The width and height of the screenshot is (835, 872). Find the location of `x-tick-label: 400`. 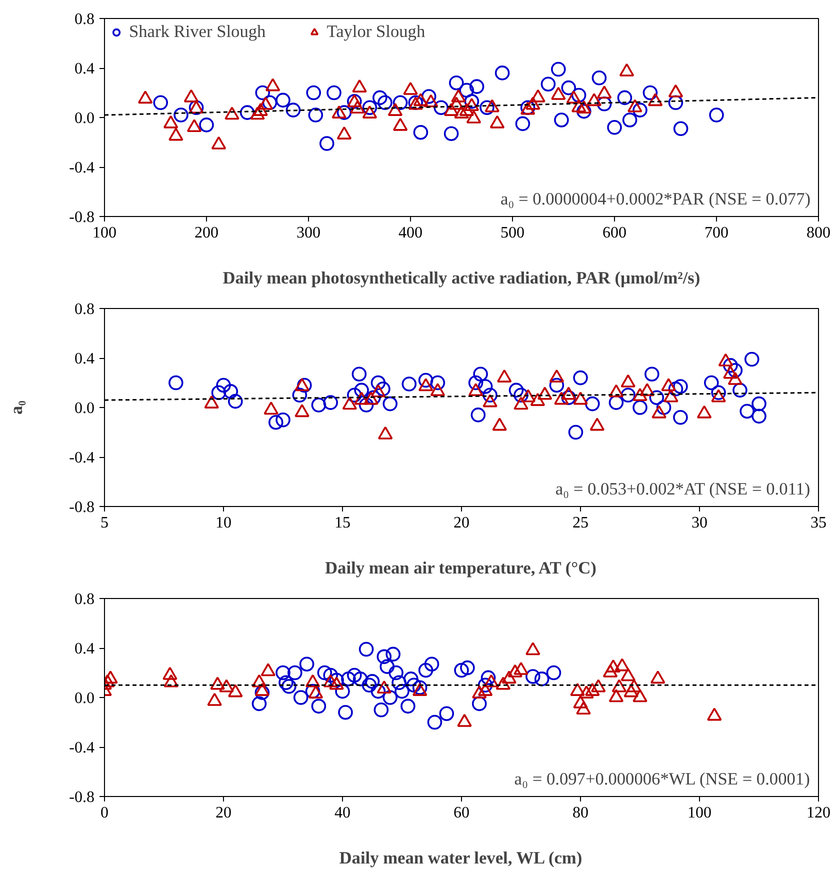

x-tick-label: 400 is located at coordinates (410, 233).